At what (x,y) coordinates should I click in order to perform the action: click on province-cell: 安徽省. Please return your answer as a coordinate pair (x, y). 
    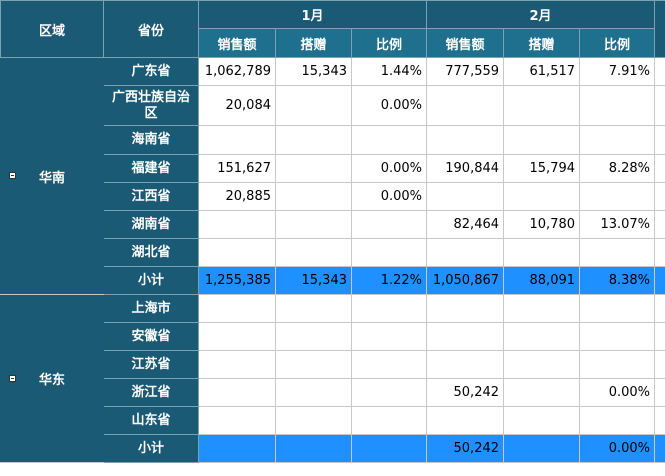
    Looking at the image, I should click on (151, 336).